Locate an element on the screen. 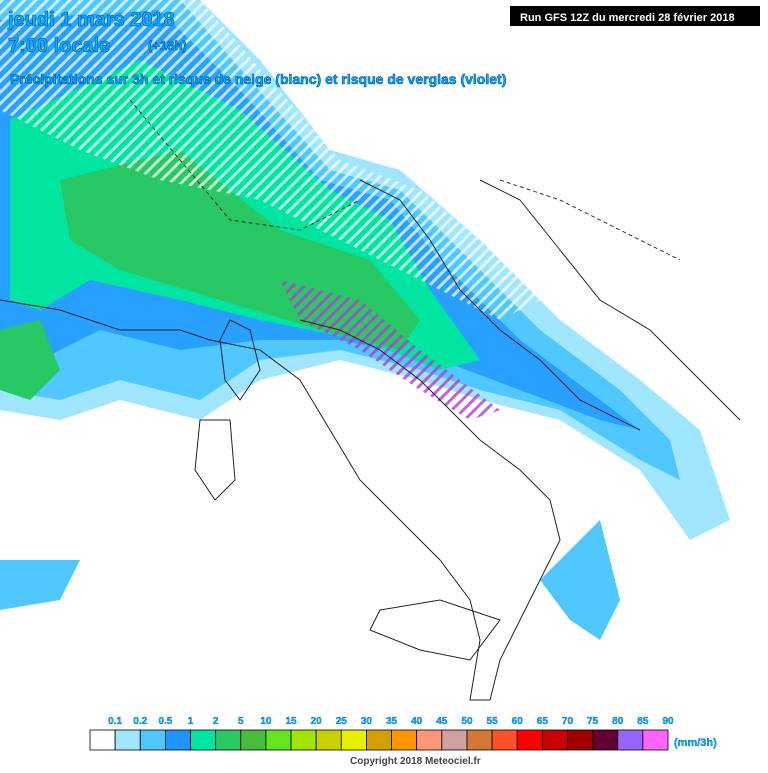 This screenshot has width=768, height=773. legend-label: 30 is located at coordinates (367, 721).